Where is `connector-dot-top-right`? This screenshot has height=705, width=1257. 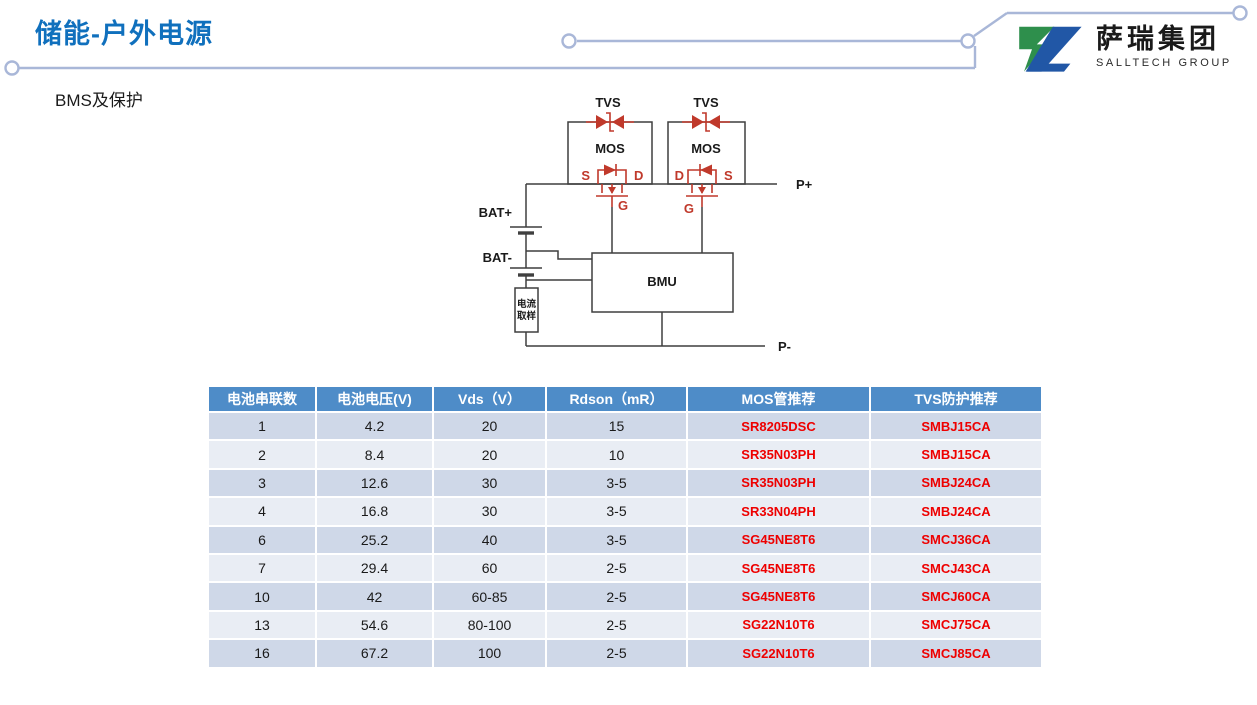 connector-dot-top-right is located at coordinates (1240, 13).